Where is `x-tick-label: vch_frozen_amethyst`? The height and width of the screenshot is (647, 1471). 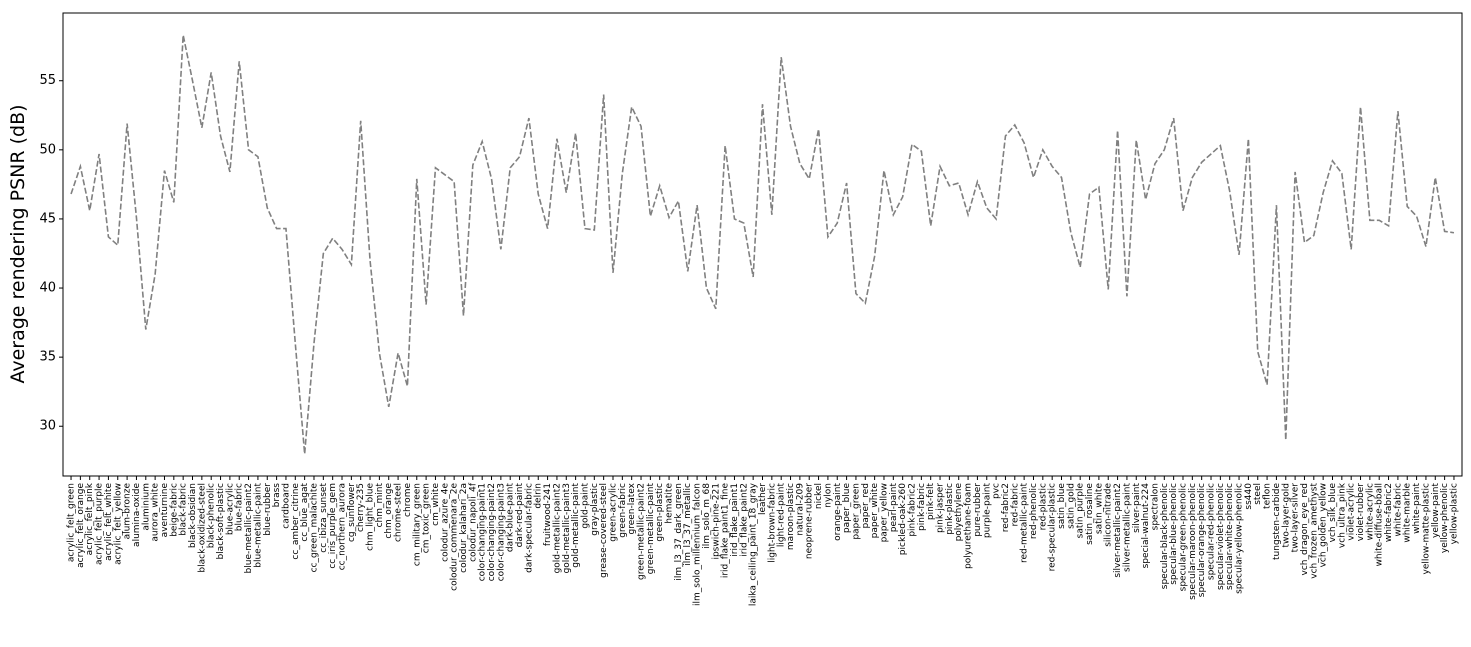
x-tick-label: vch_frozen_amethyst is located at coordinates (1314, 531).